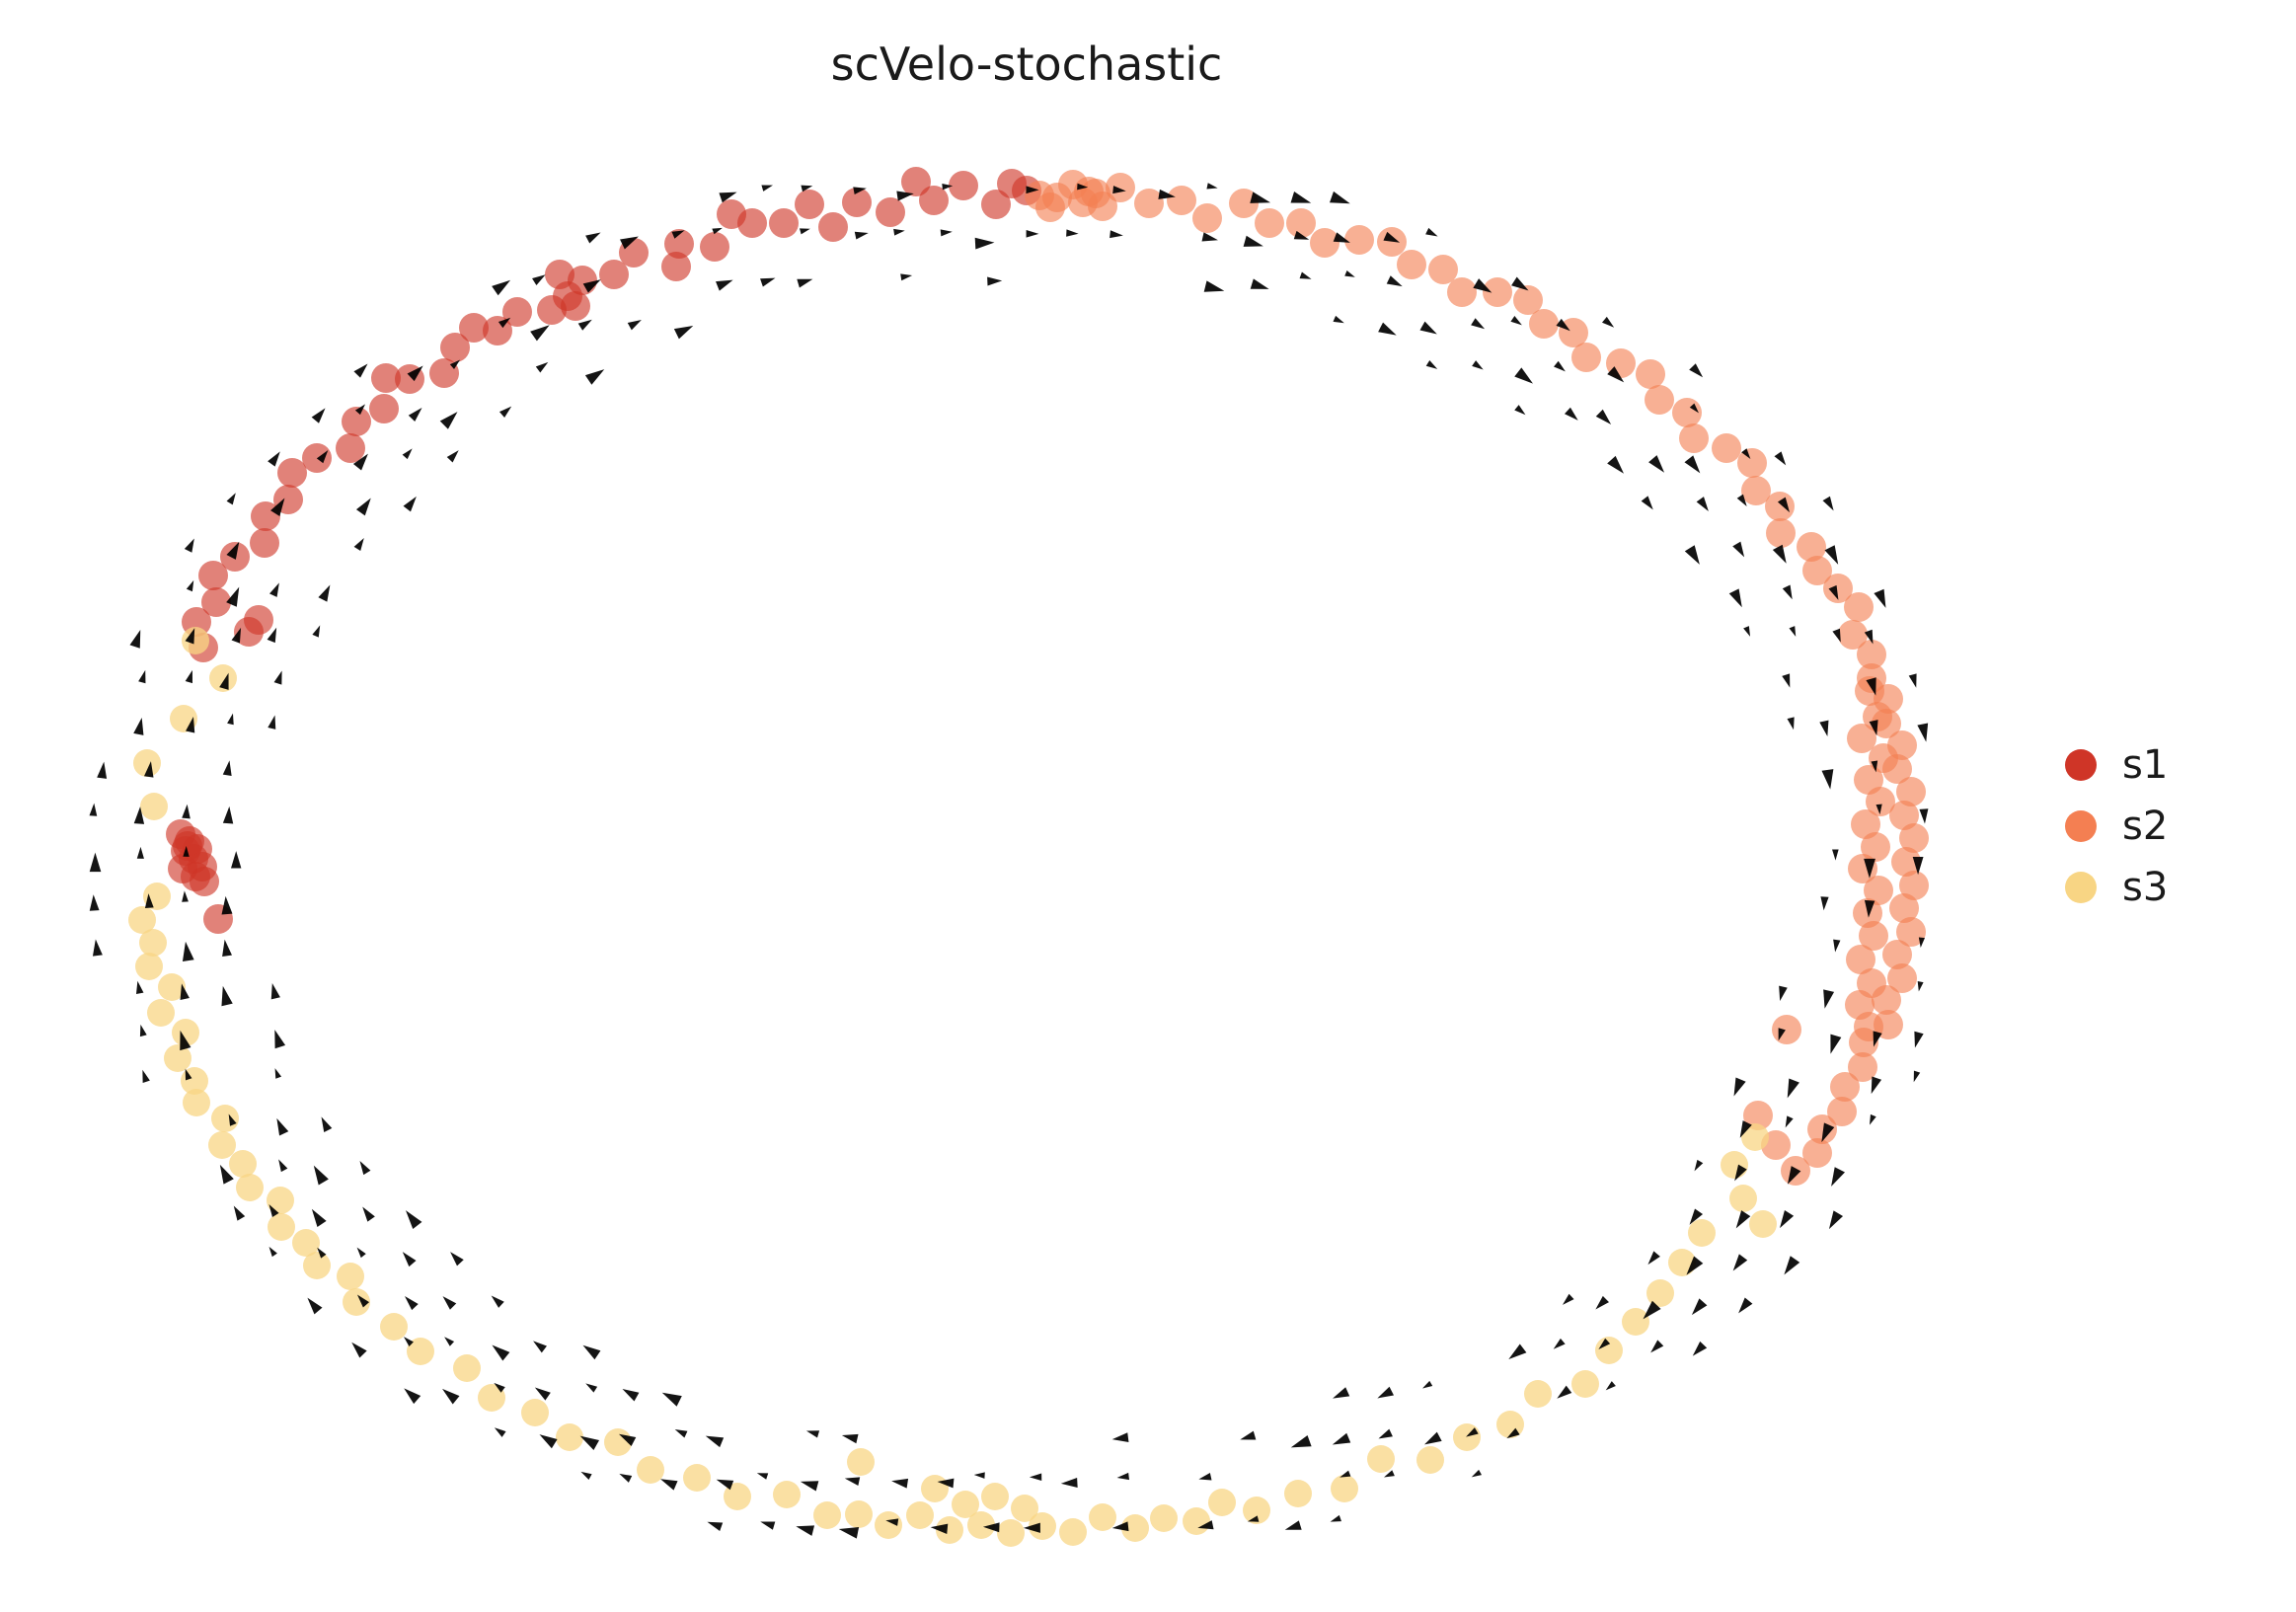 The width and height of the screenshot is (2296, 1612). I want to click on legend-swatch-s2, so click(2081, 826).